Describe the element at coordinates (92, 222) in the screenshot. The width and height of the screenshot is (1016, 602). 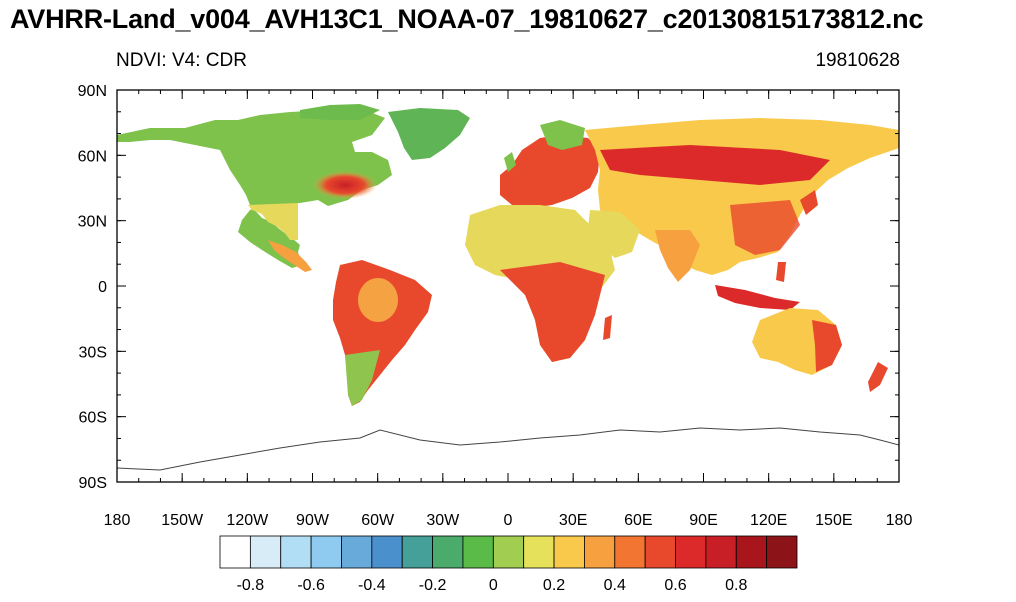
I see `lat-label: 30N` at that location.